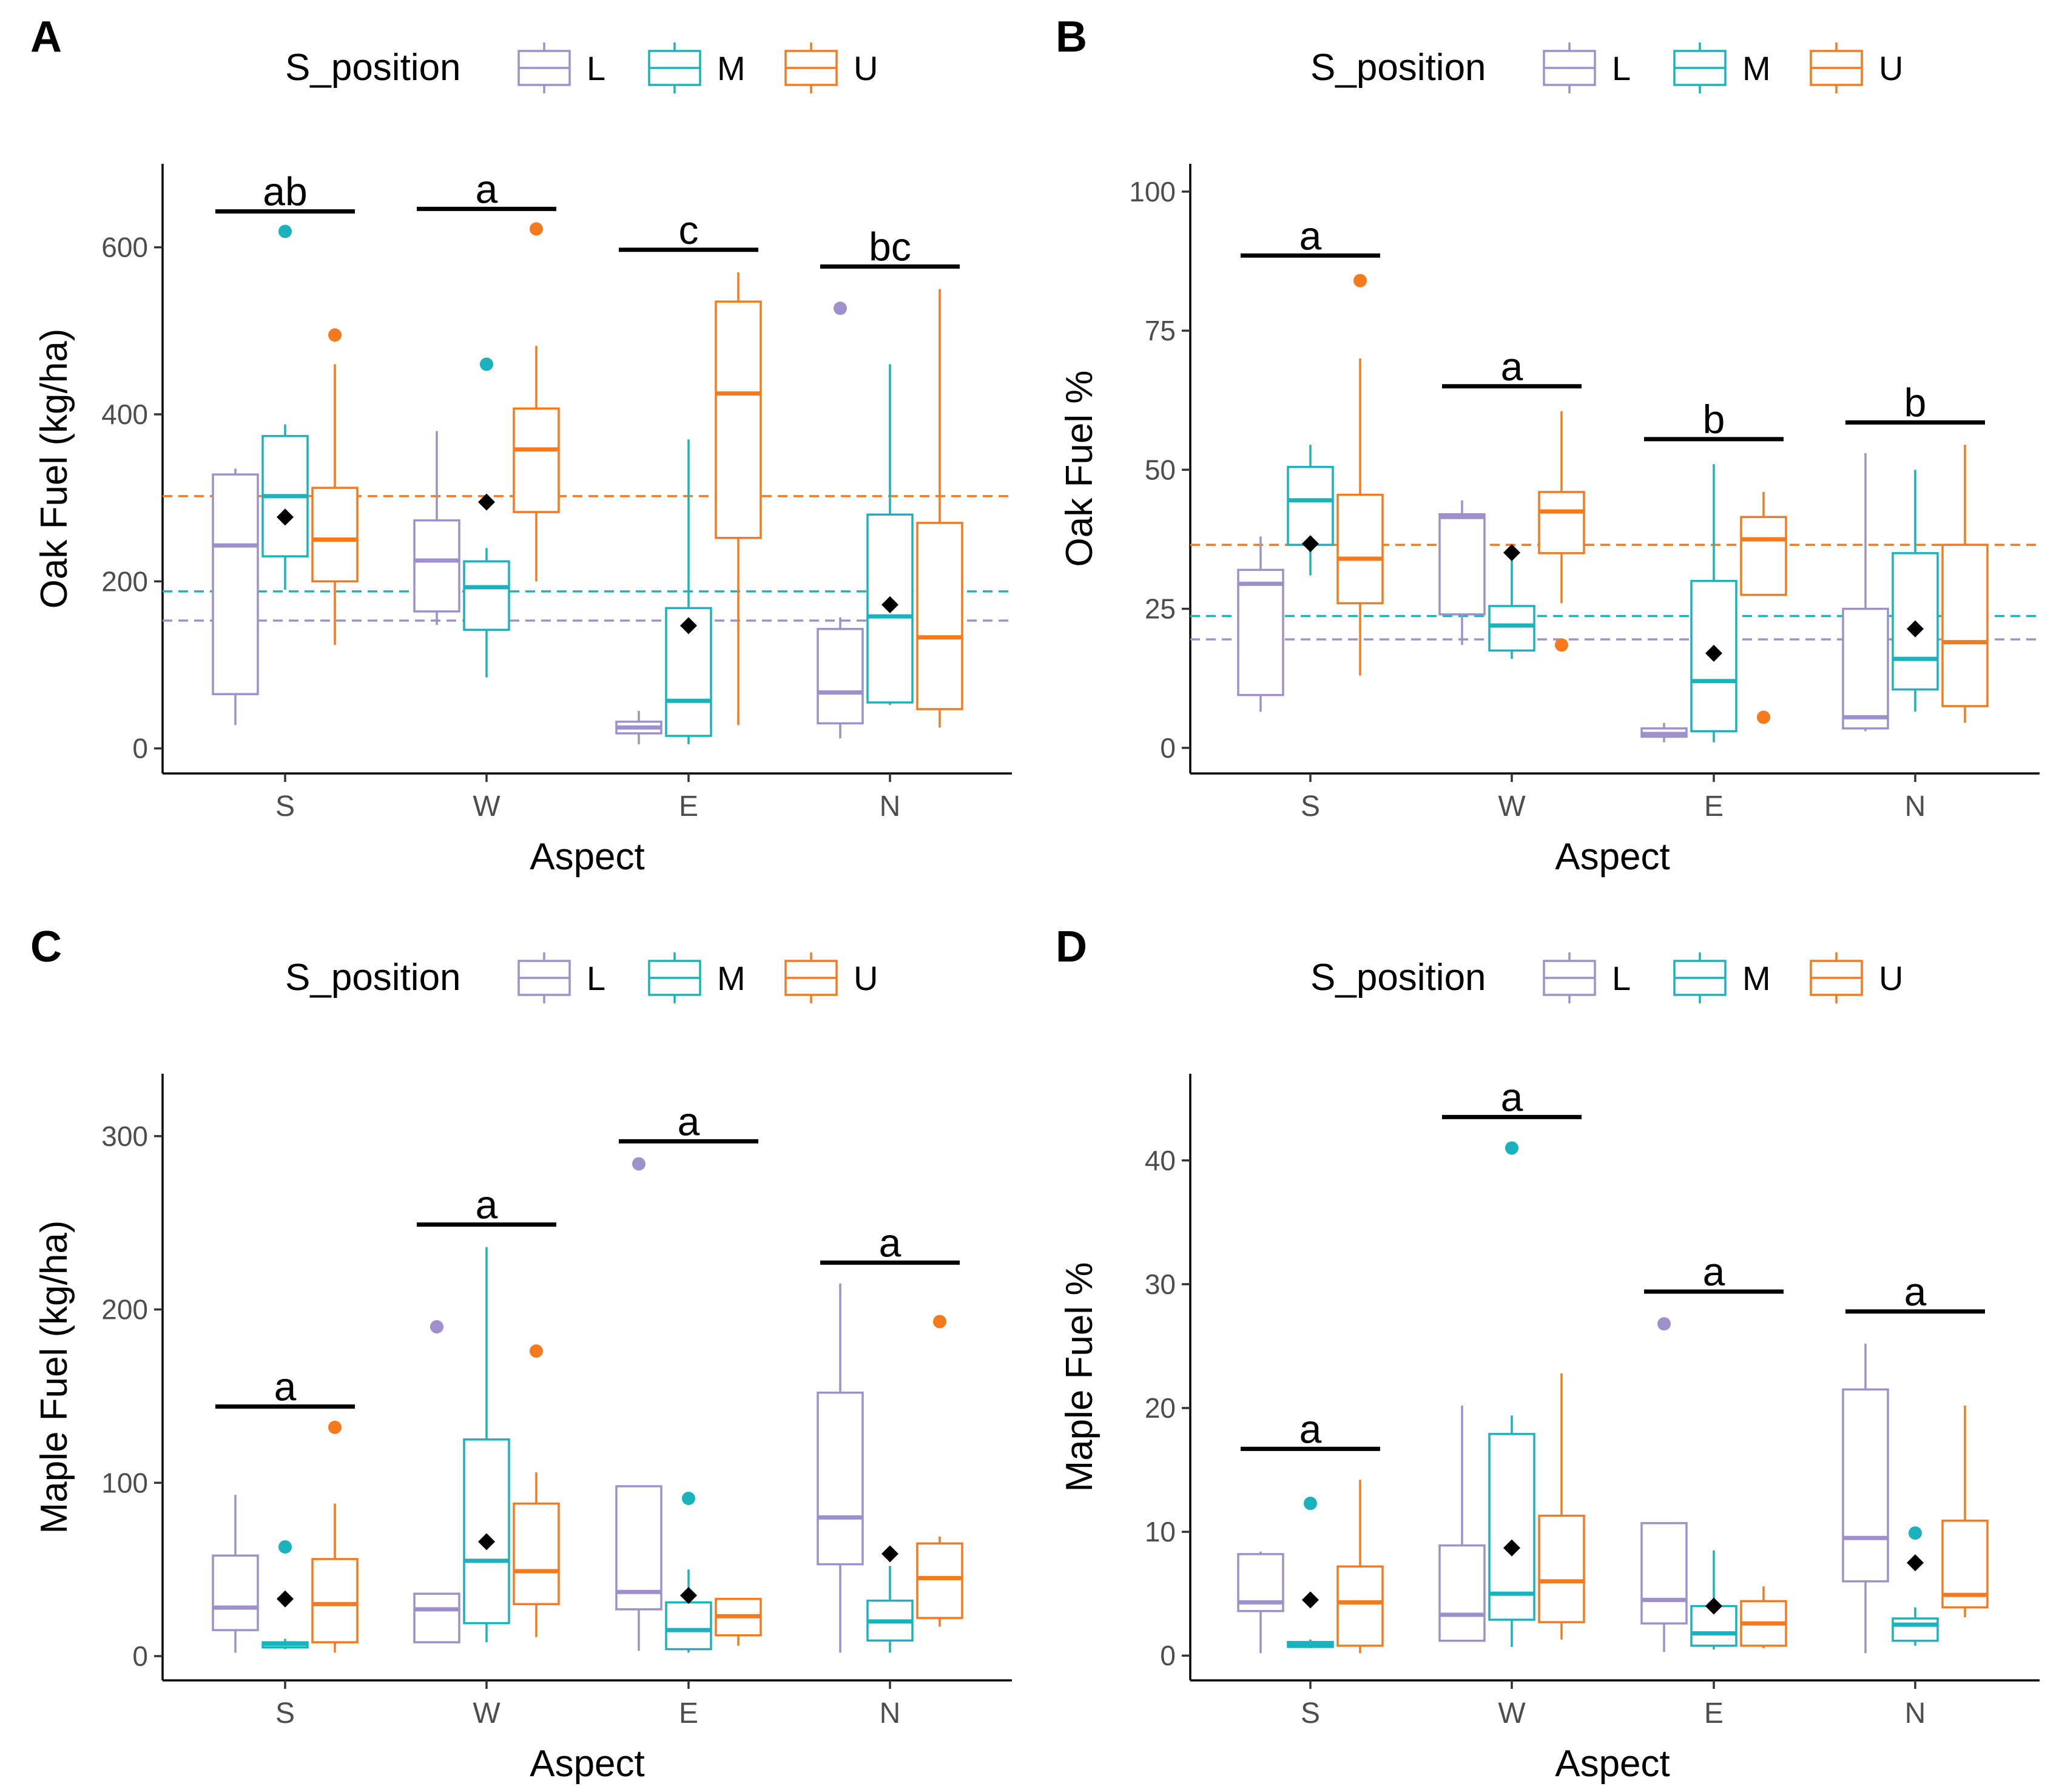 This screenshot has height=1792, width=2059. I want to click on y-tick-label: 50, so click(1160, 470).